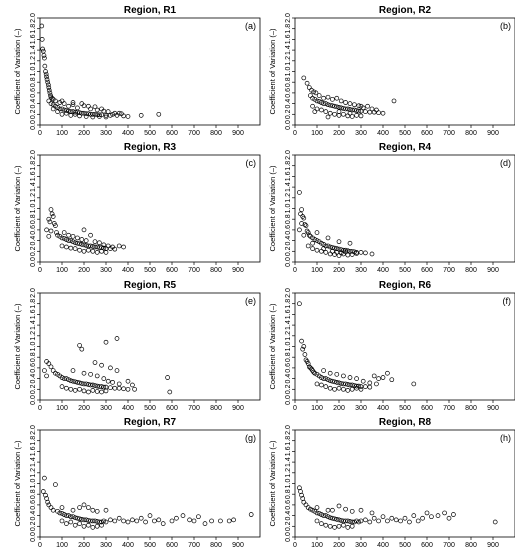  Describe the element at coordinates (33, 93) in the screenshot. I see `y-tick-label: 0.6` at that location.